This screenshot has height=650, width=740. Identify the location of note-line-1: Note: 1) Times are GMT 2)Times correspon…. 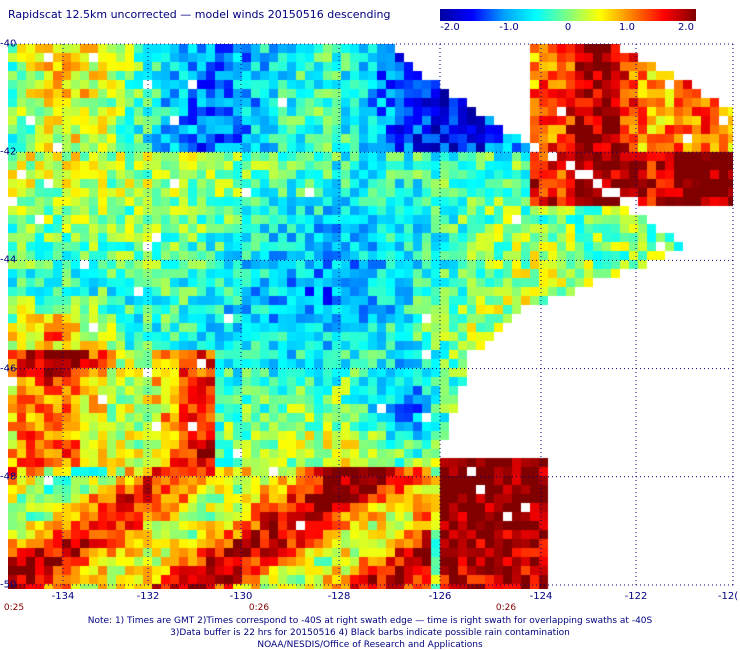
(370, 621).